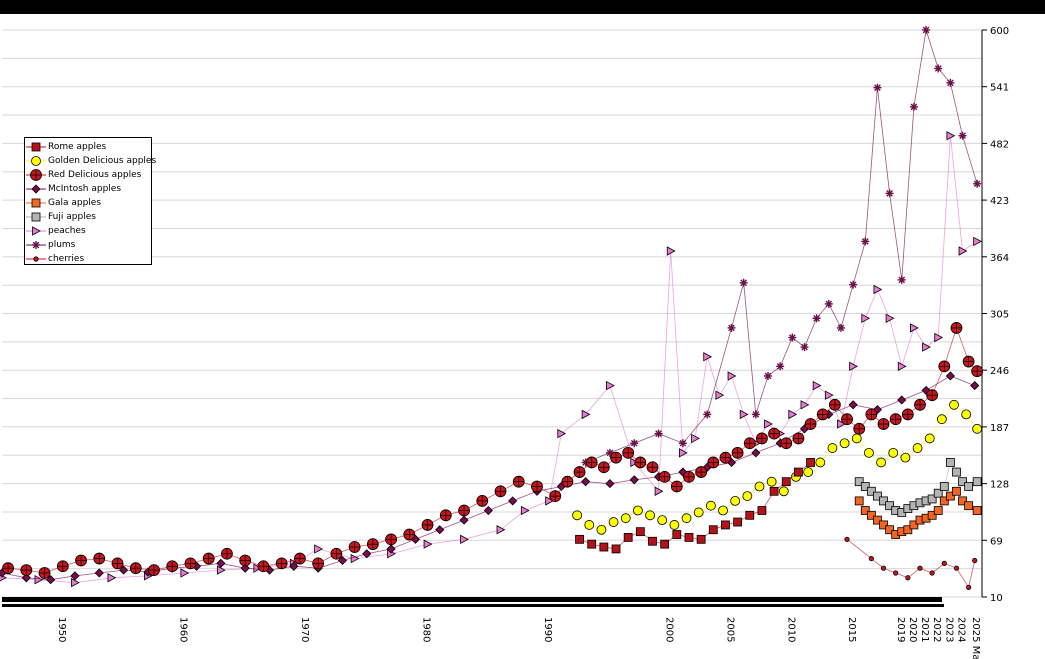  What do you see at coordinates (77, 147) in the screenshot?
I see `legend-label: Rome apples` at bounding box center [77, 147].